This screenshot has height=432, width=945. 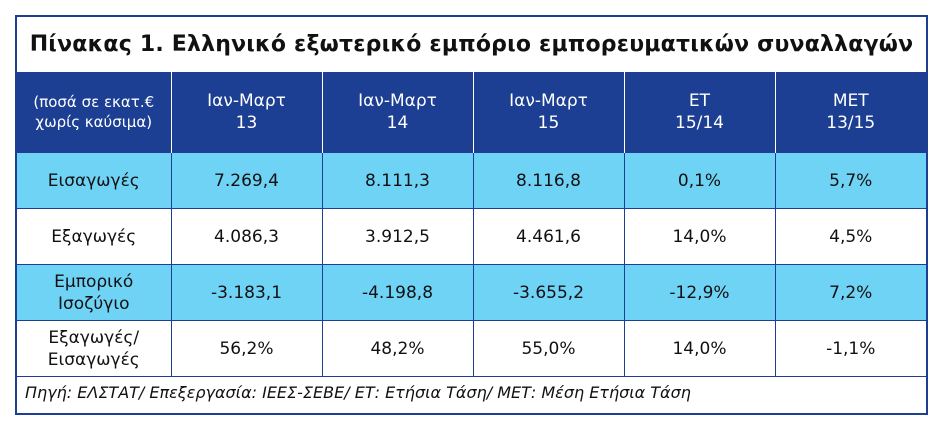 I want to click on row-label: Εισαγωγές, so click(x=94, y=180).